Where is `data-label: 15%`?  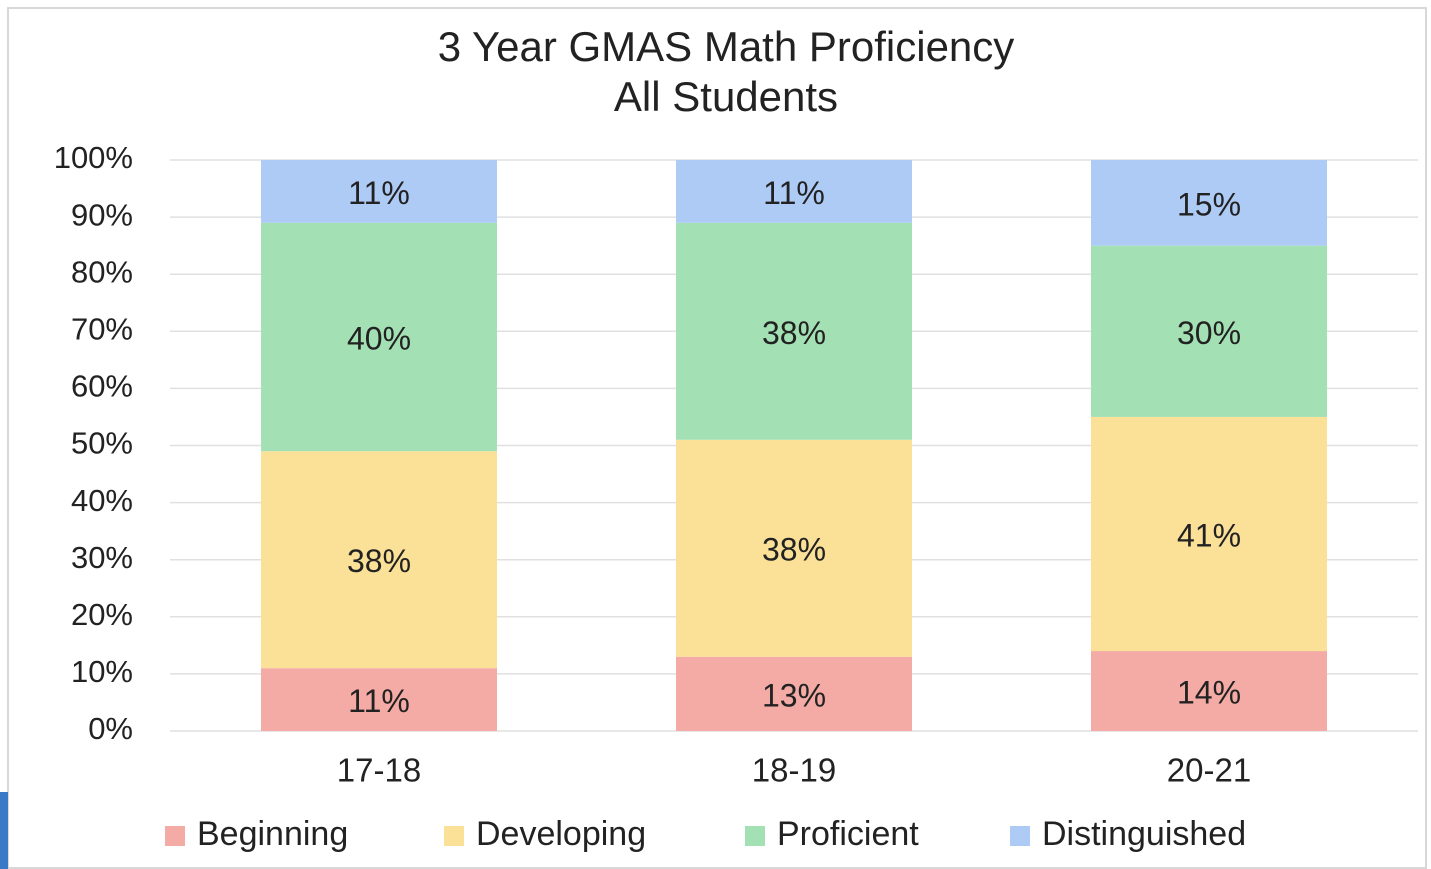
data-label: 15% is located at coordinates (1209, 204).